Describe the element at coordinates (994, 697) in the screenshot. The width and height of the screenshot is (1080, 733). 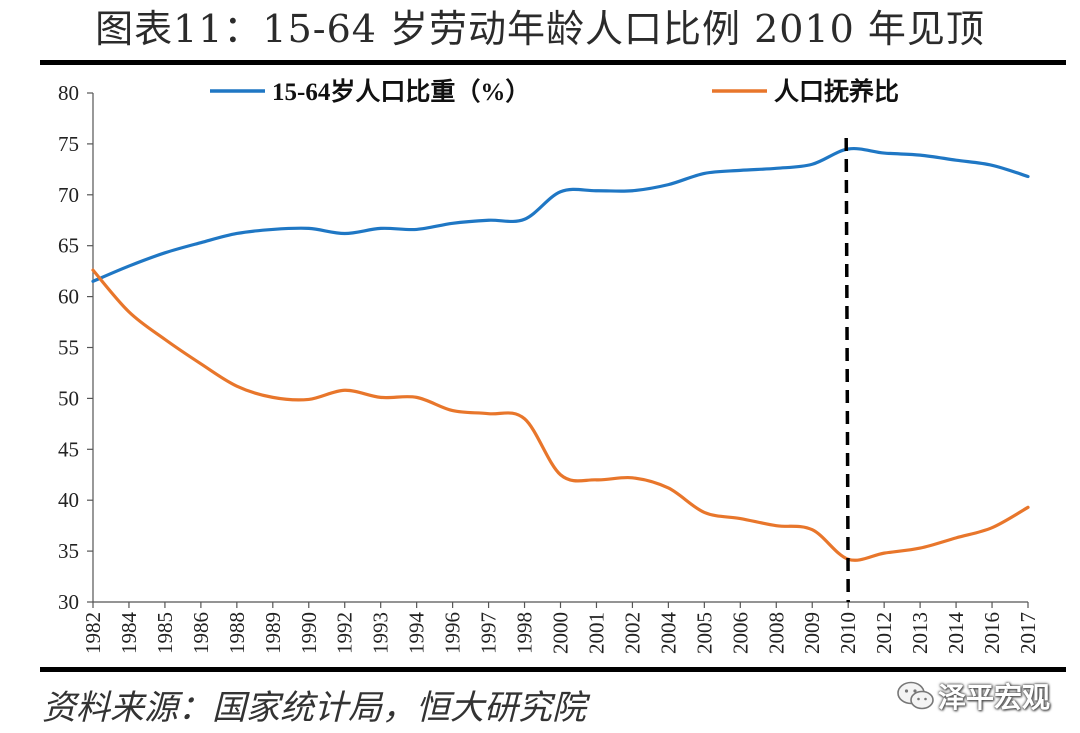
I see `watermark-text: 泽平宏观` at that location.